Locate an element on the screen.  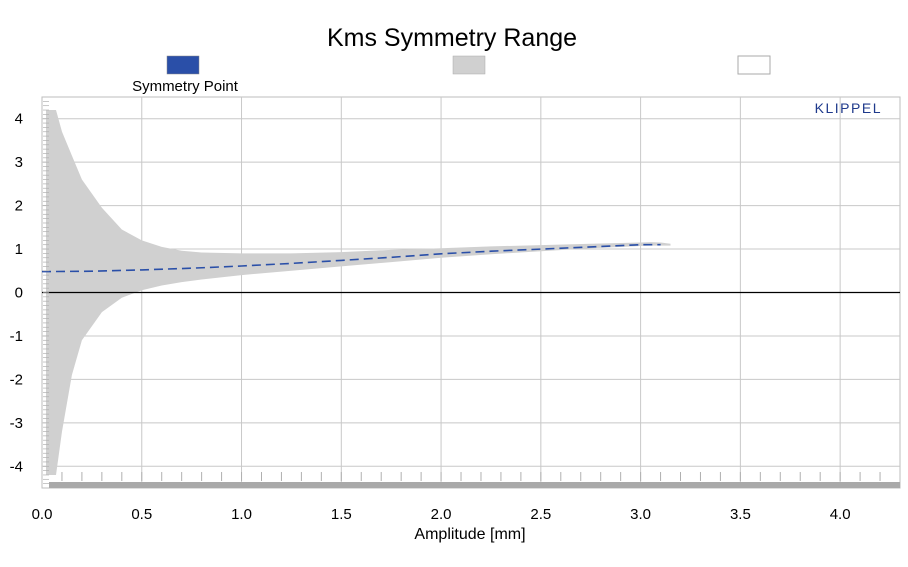
y-tick-label: 3 is located at coordinates (19, 162).